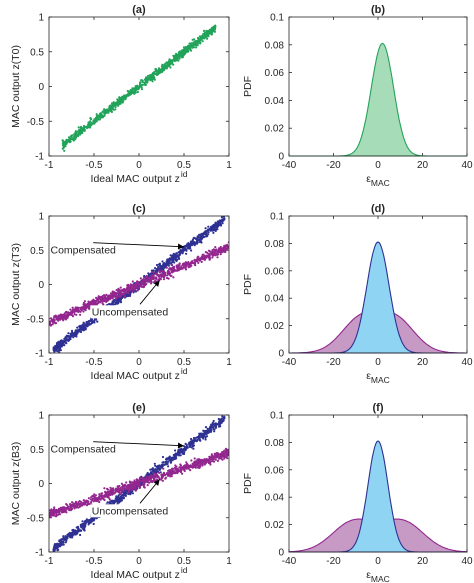  What do you see at coordinates (229, 561) in the screenshot?
I see `x-tick-label: 1` at bounding box center [229, 561].